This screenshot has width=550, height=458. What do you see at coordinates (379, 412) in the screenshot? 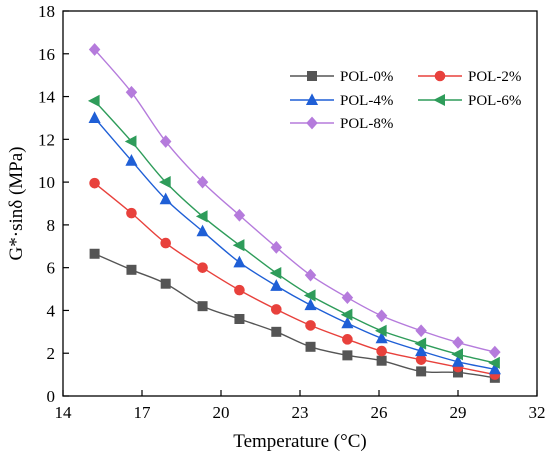
I see `x-tick-label: 26` at bounding box center [379, 412].